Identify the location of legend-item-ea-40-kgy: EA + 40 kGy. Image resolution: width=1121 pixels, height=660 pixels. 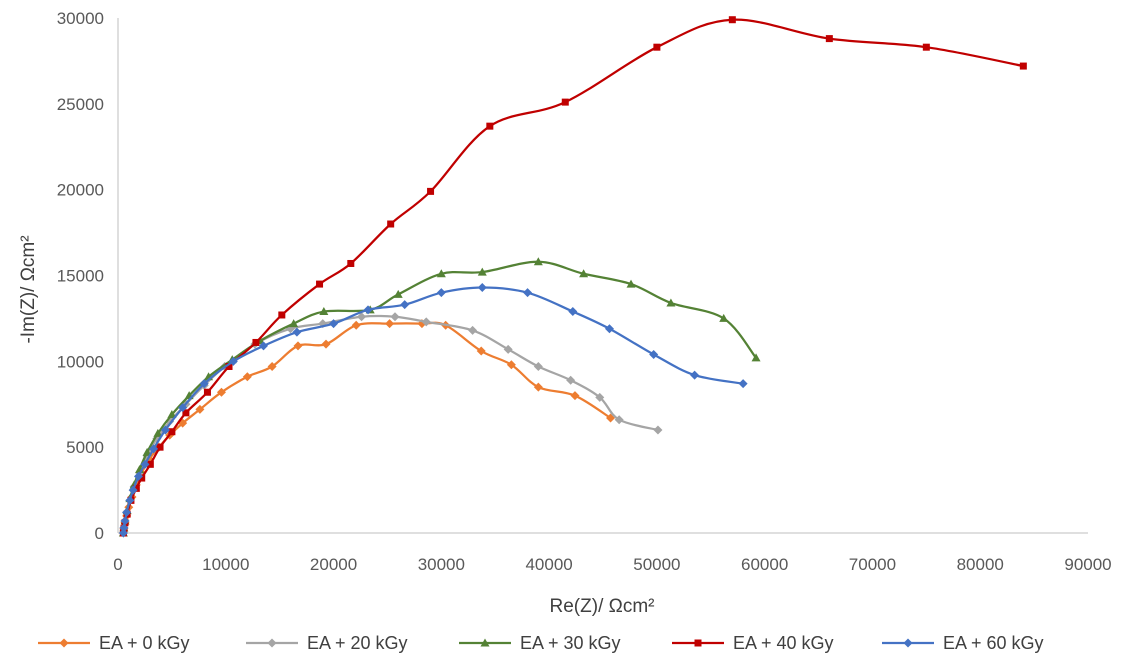
(753, 643).